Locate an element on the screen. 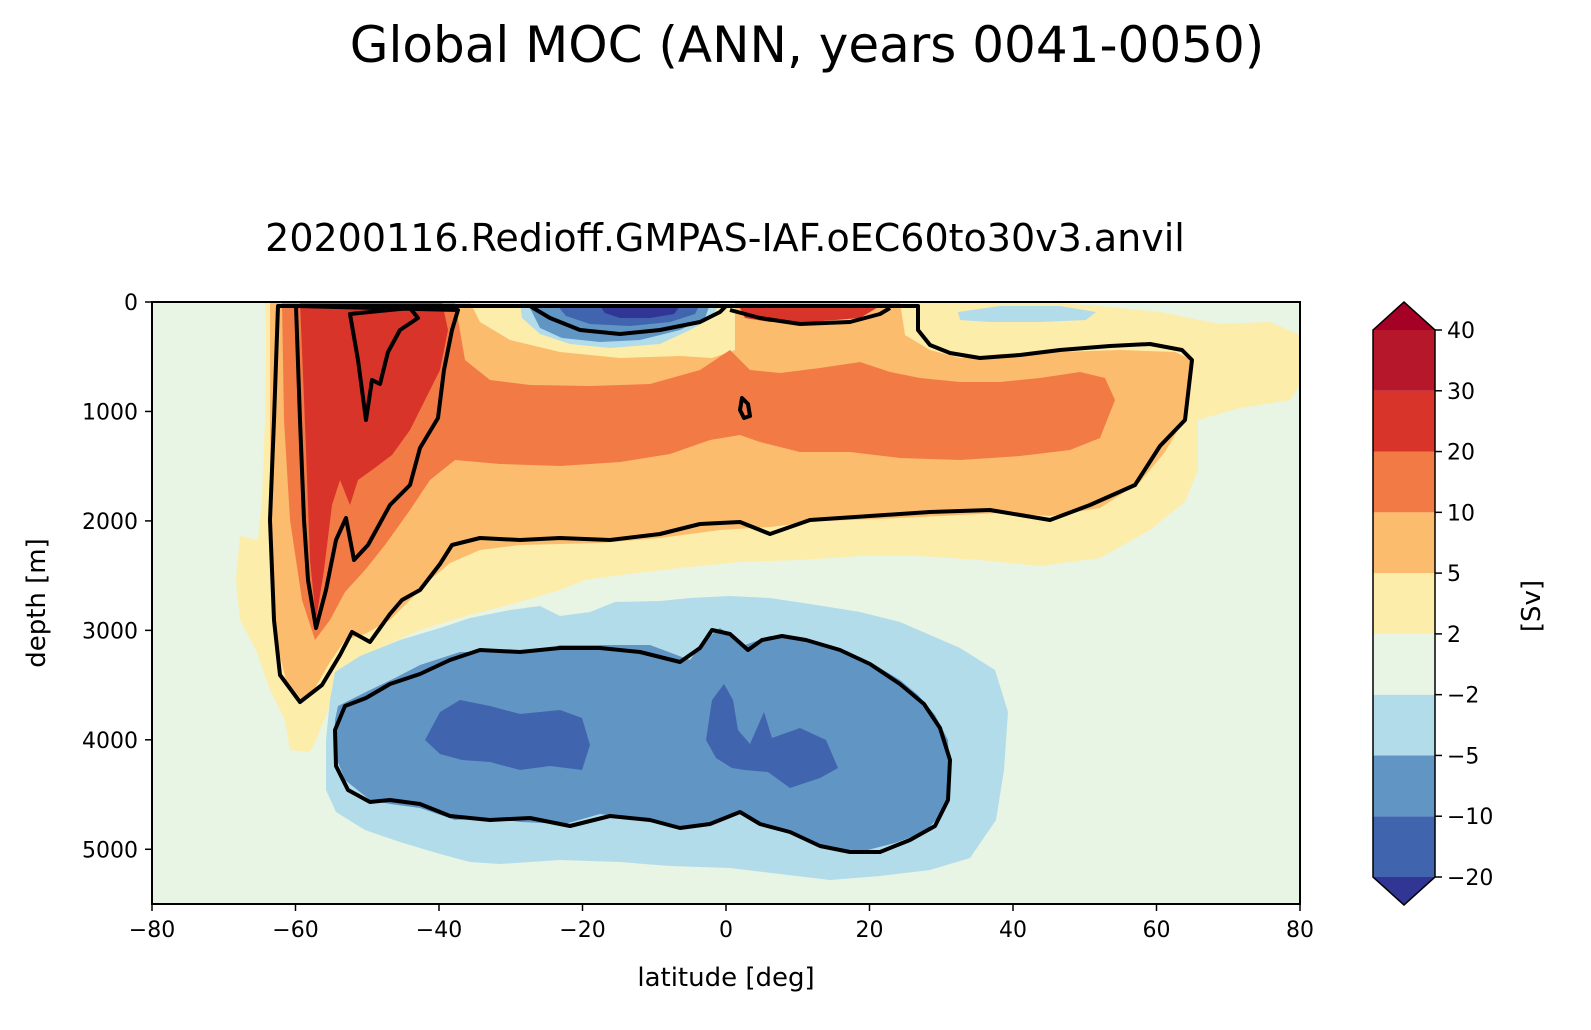 The width and height of the screenshot is (1591, 1030). colorbar-tick-label: 10 is located at coordinates (1461, 513).